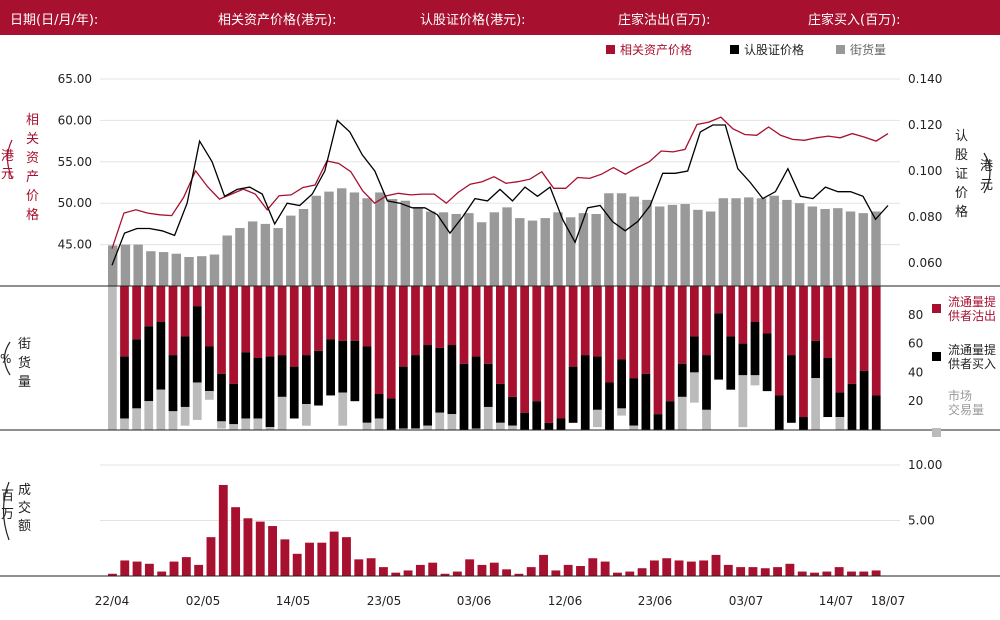  Describe the element at coordinates (565, 601) in the screenshot. I see `x-tick-label: 12/06` at that location.